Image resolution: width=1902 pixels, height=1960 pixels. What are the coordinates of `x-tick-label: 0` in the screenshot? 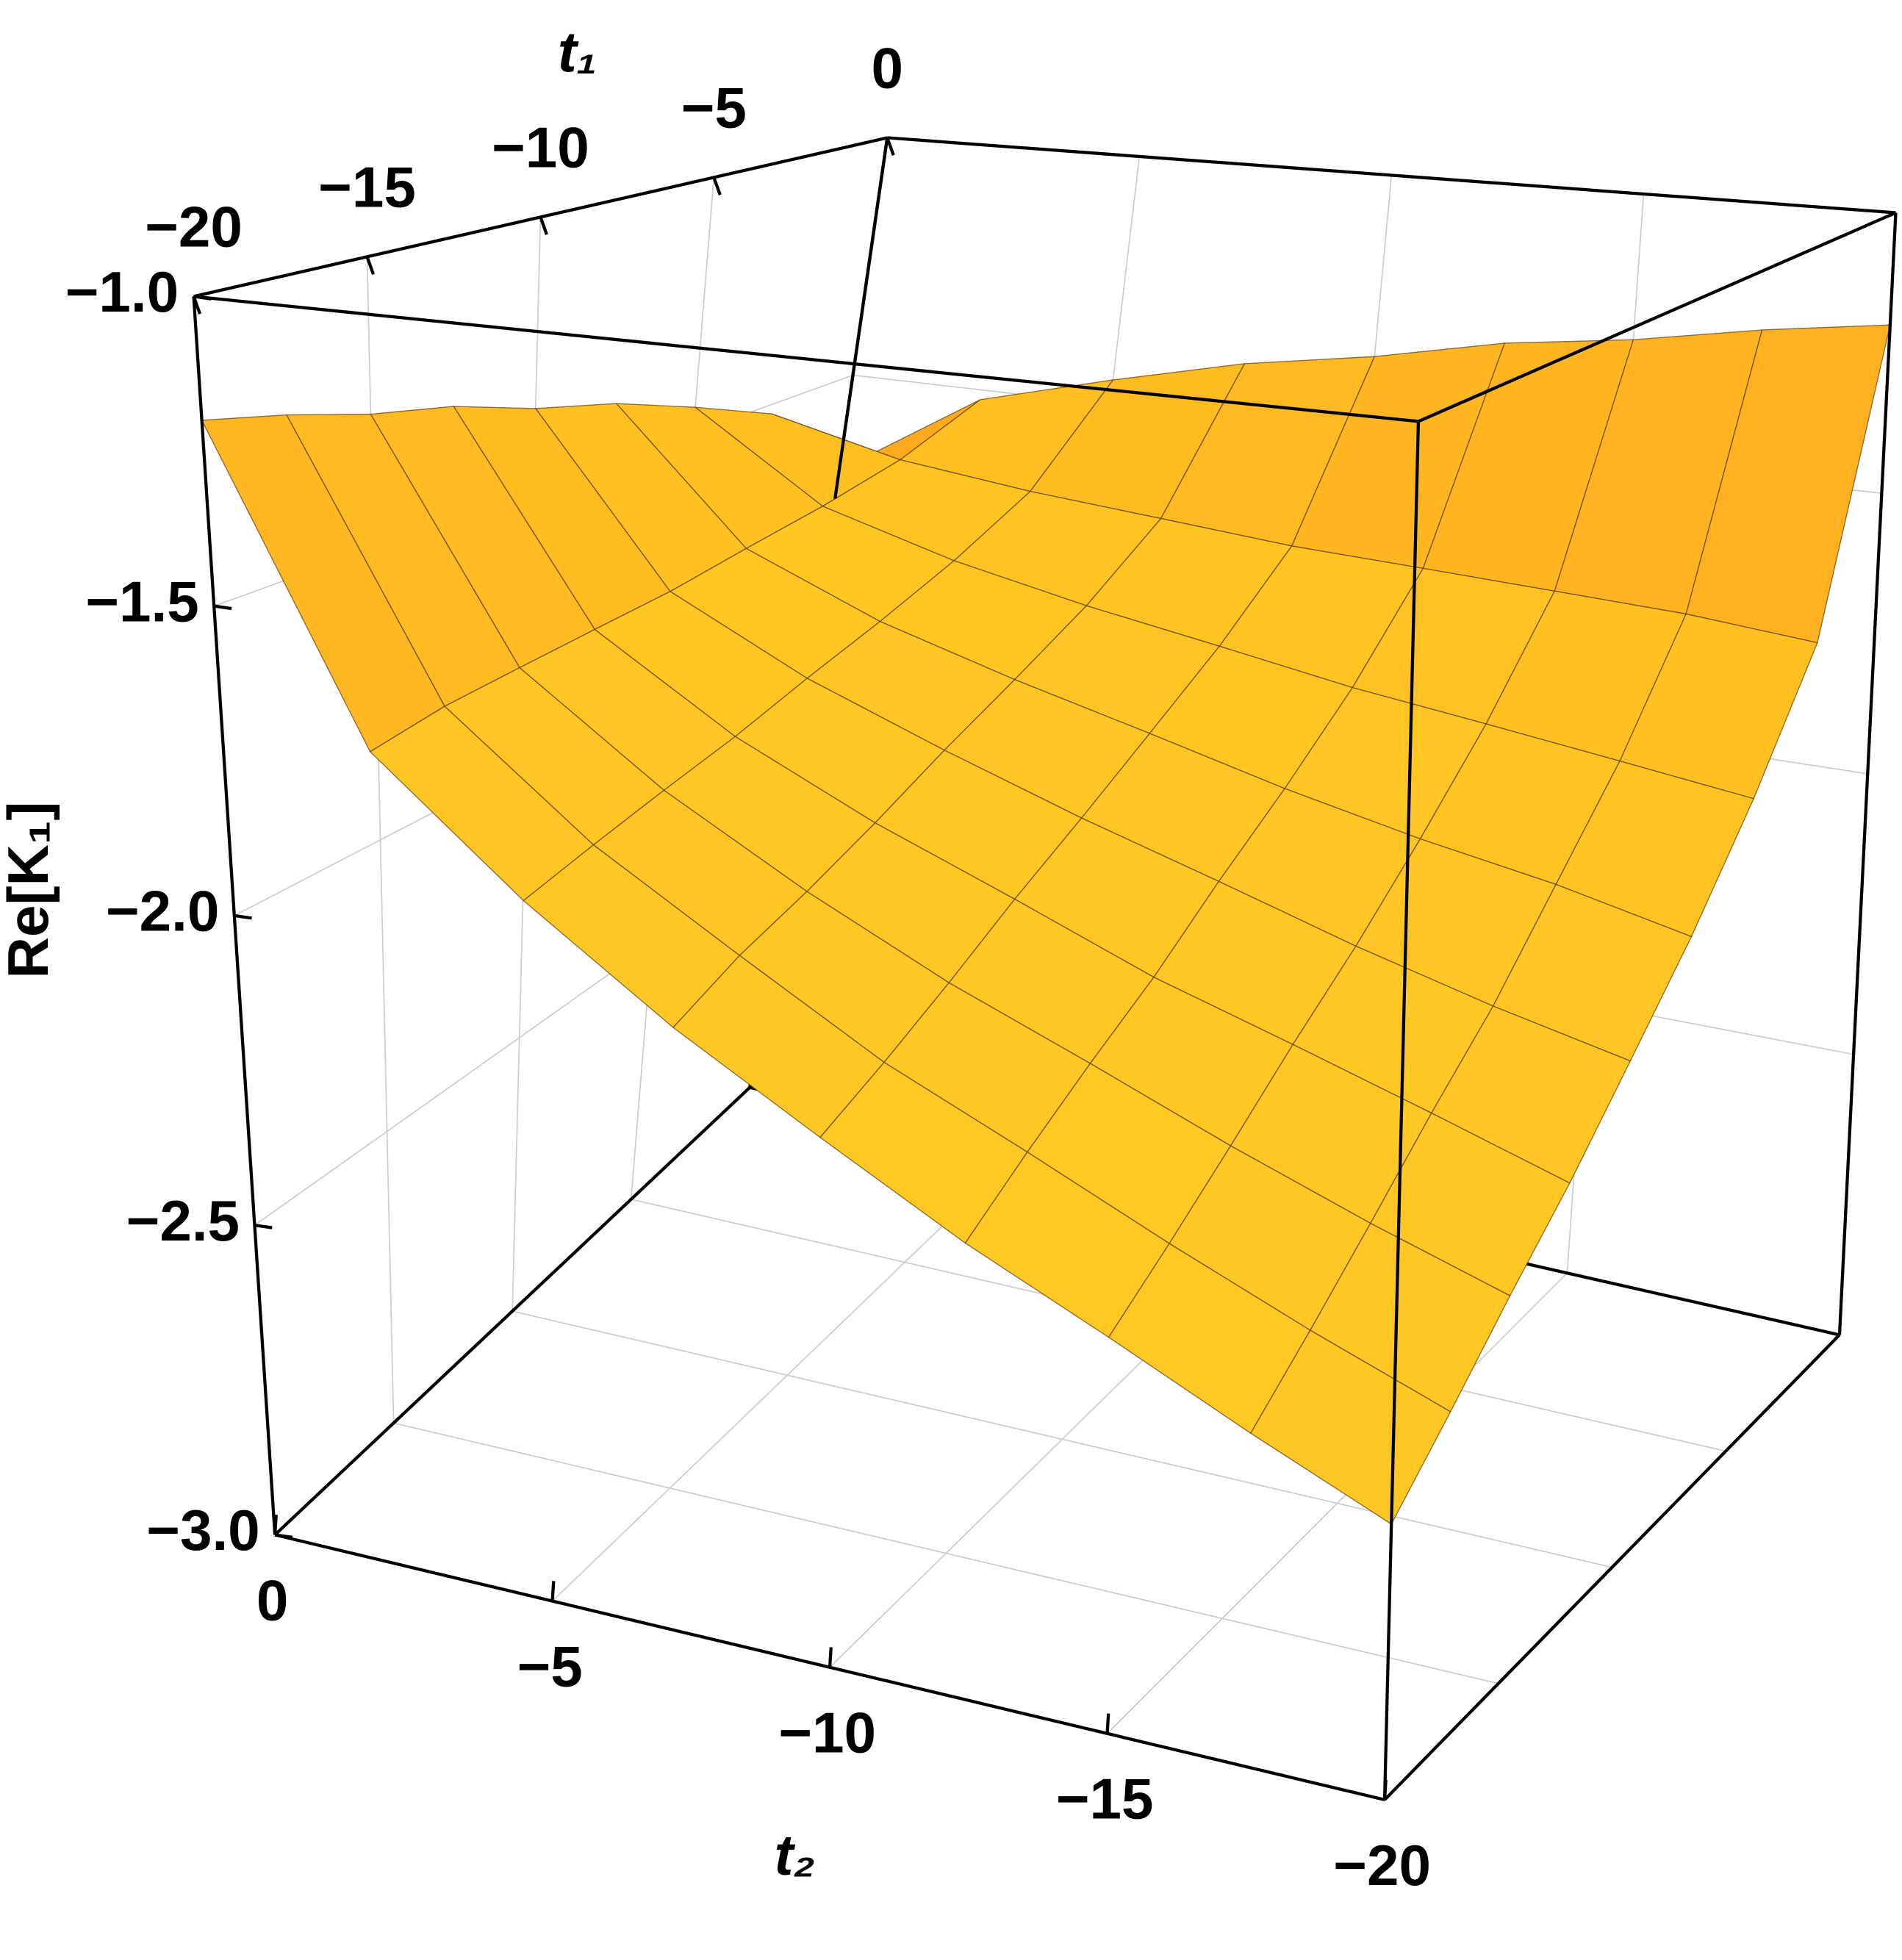 It's located at (888, 68).